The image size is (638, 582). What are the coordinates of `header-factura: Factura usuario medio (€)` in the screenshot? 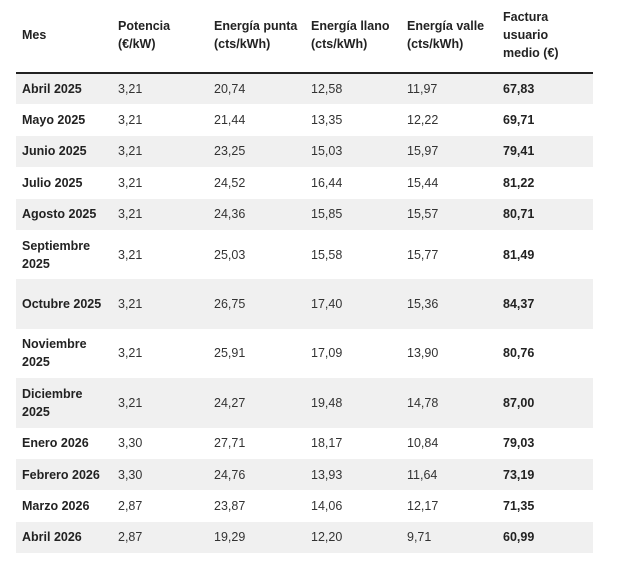 It's located at (545, 37).